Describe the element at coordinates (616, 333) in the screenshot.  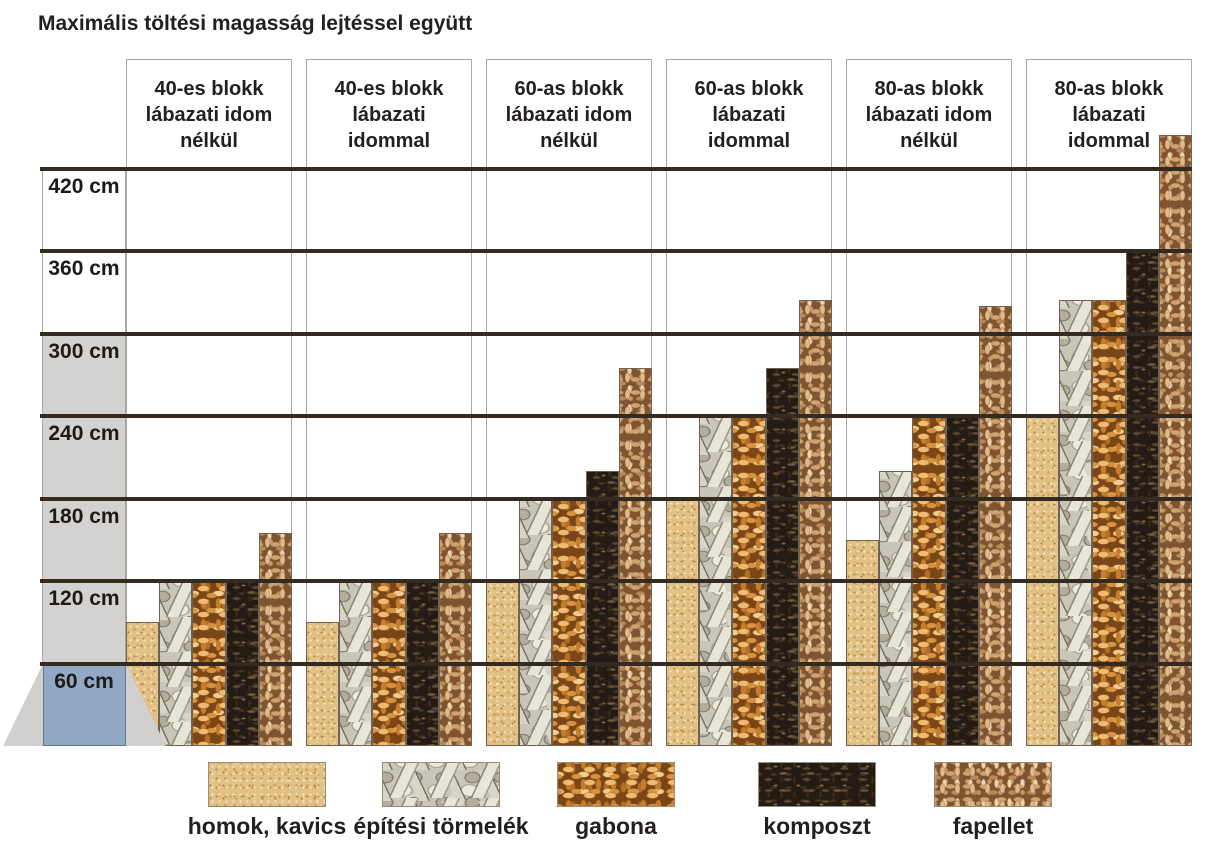
I see `gridline-300cm` at that location.